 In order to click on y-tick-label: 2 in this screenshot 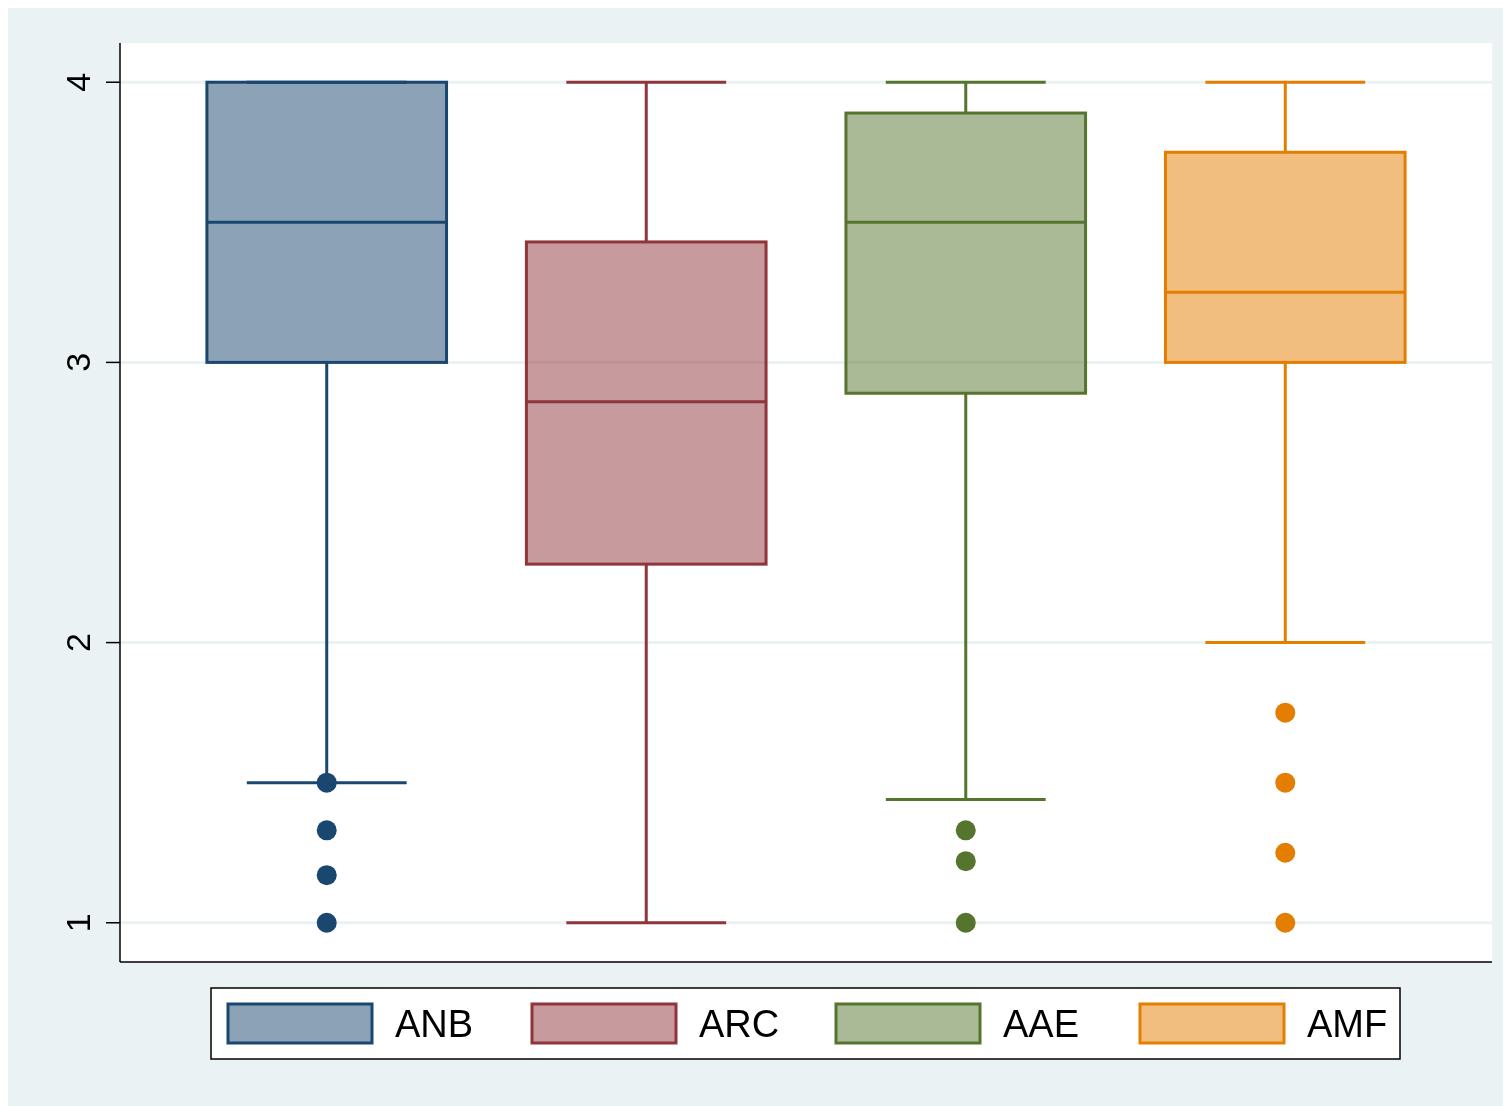, I will do `click(78, 643)`.